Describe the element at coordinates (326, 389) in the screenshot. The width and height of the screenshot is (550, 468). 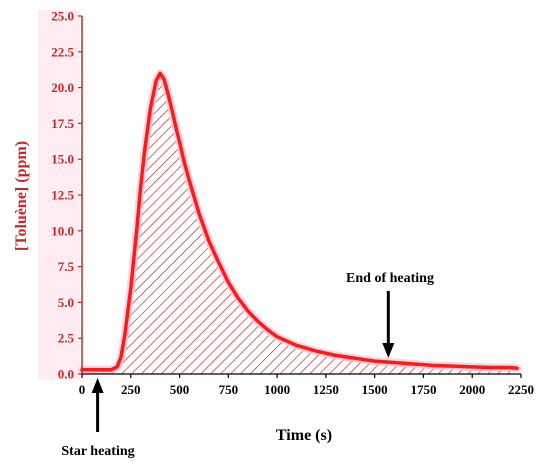
I see `x-tick-label: 1250` at that location.